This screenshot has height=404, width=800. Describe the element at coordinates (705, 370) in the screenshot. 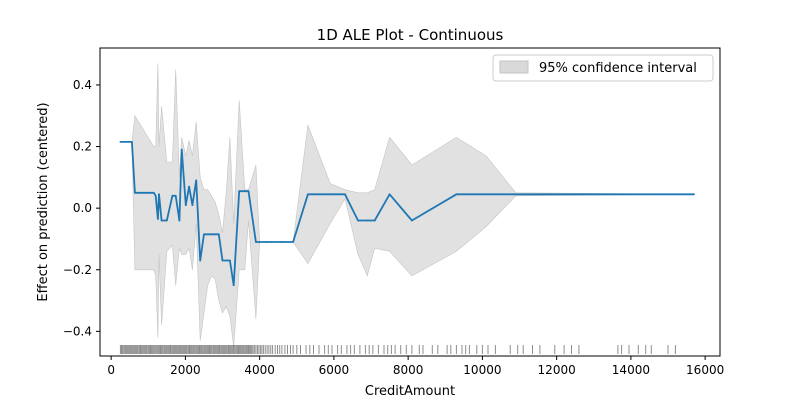

I see `x-tick-label: 16000` at that location.